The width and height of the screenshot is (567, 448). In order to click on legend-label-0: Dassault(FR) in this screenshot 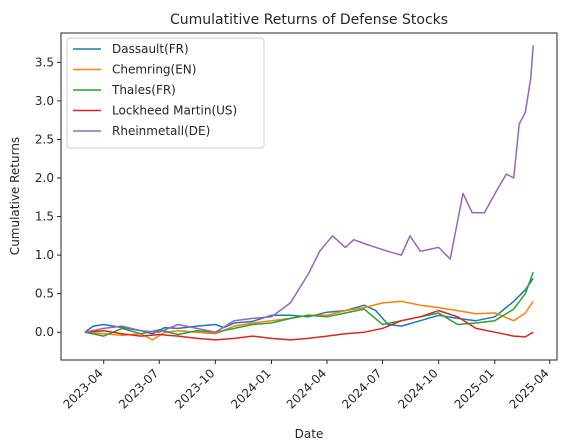, I will do `click(150, 49)`.